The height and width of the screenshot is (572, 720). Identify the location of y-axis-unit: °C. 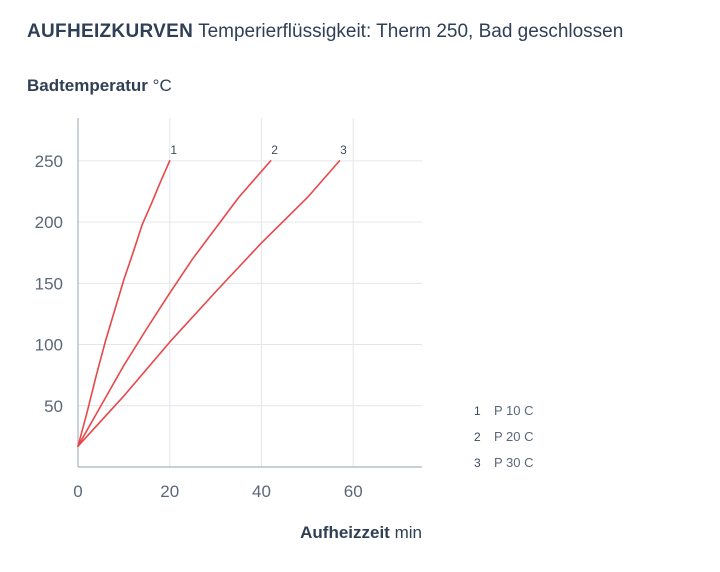
(162, 85).